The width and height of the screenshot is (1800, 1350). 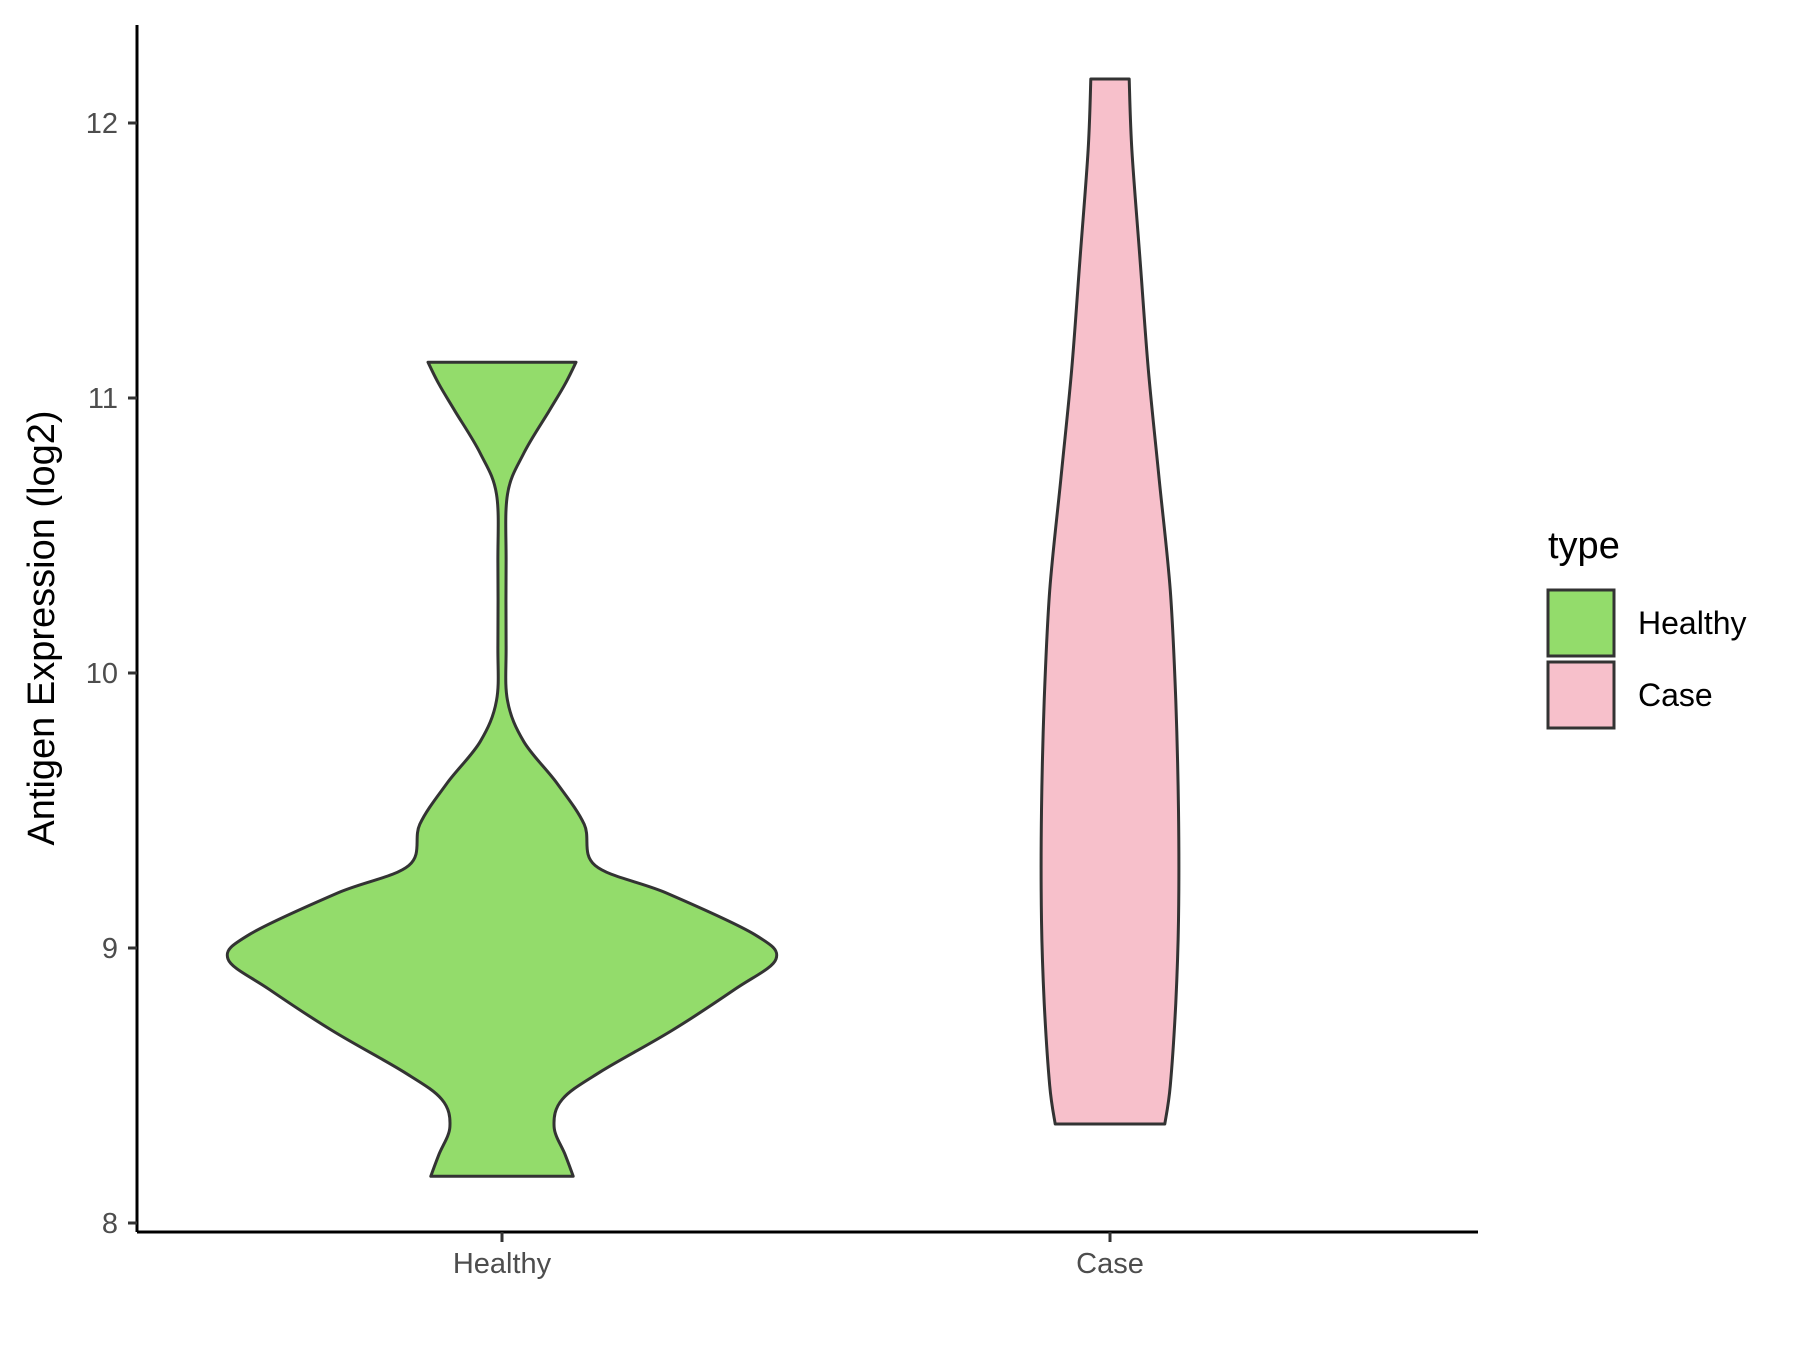 I want to click on legend: type Healthy Case, so click(x=1646, y=627).